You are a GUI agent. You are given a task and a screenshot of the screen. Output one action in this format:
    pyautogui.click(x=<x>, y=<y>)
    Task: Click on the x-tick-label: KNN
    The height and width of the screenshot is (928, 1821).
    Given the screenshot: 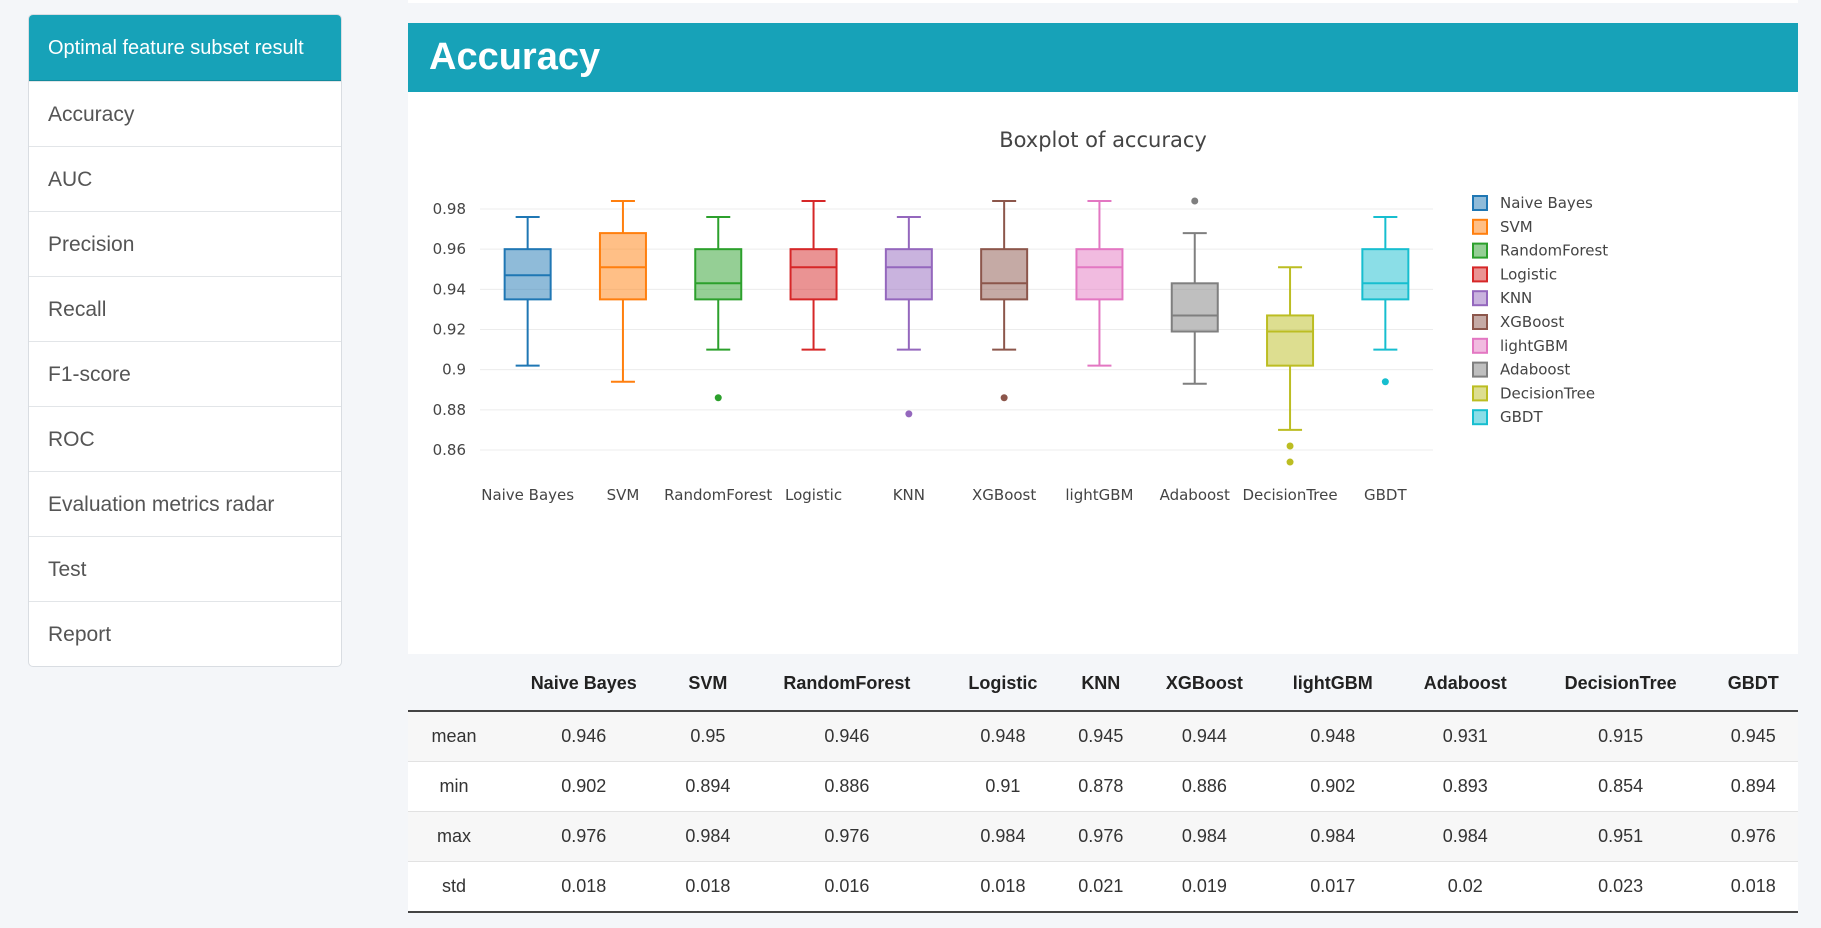 What is the action you would take?
    pyautogui.click(x=909, y=495)
    